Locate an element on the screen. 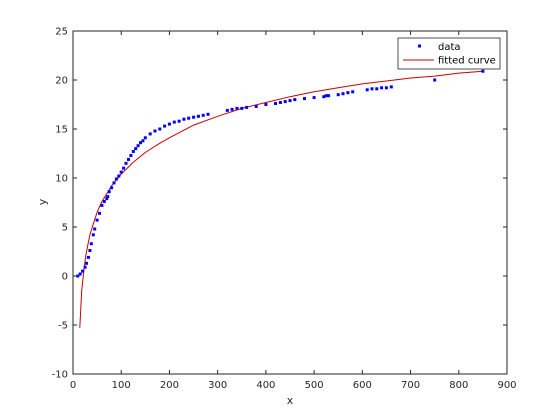 Image resolution: width=560 pixels, height=420 pixels. y-tick-label: -10 is located at coordinates (60, 375).